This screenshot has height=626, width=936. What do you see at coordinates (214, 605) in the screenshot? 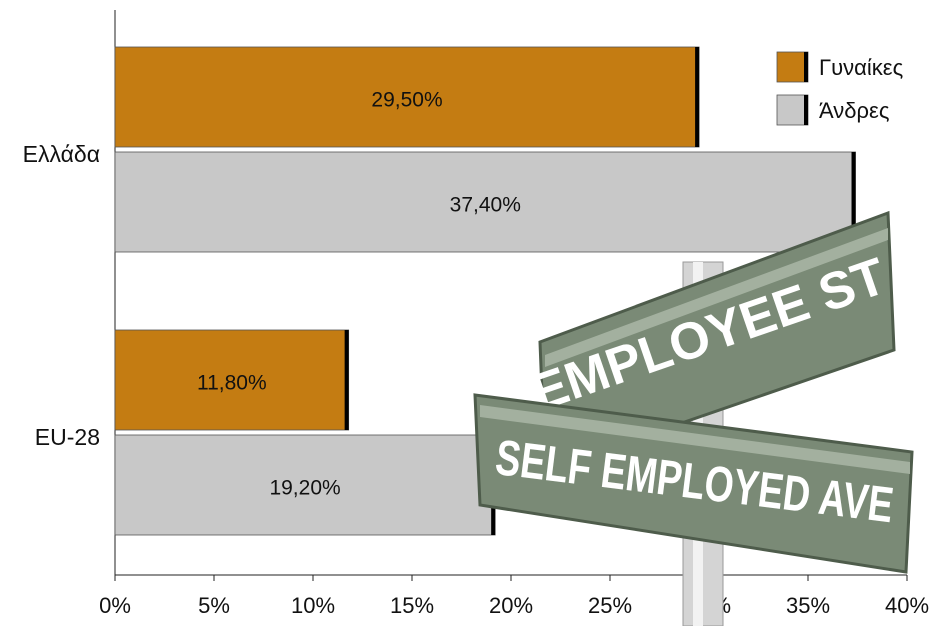
I see `x-tick-label: 5%` at bounding box center [214, 605].